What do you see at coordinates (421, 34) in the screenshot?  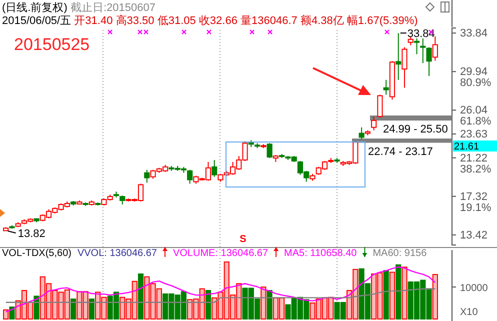 I see `annotation: 33.84` at bounding box center [421, 34].